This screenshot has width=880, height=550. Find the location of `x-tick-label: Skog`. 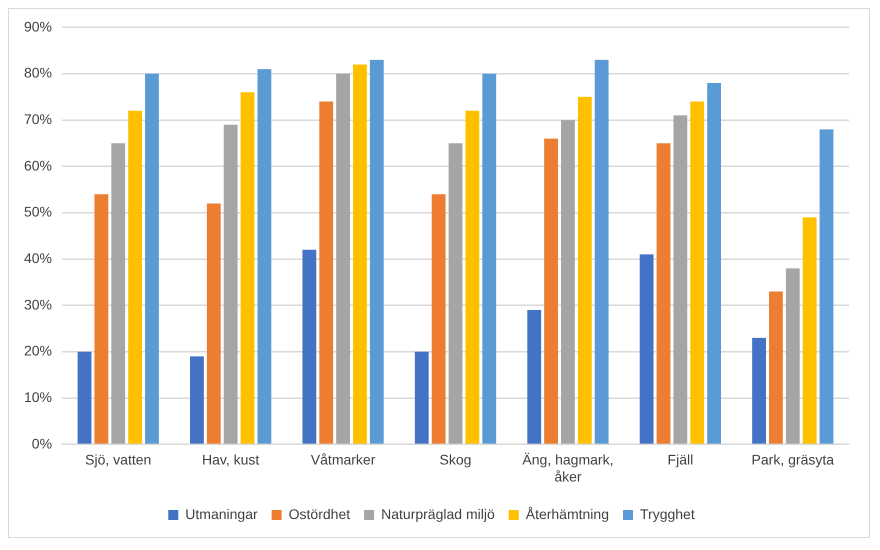

x-tick-label: Skog is located at coordinates (456, 460).